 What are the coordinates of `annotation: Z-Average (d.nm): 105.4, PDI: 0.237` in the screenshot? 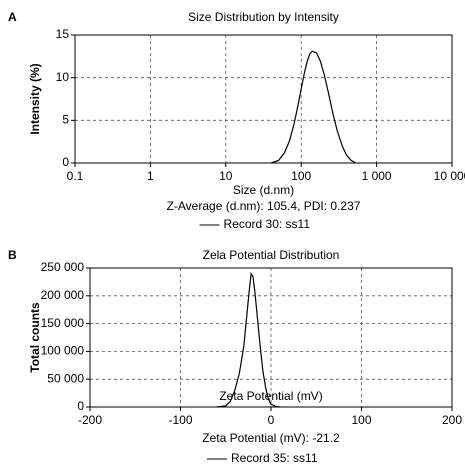 It's located at (264, 206).